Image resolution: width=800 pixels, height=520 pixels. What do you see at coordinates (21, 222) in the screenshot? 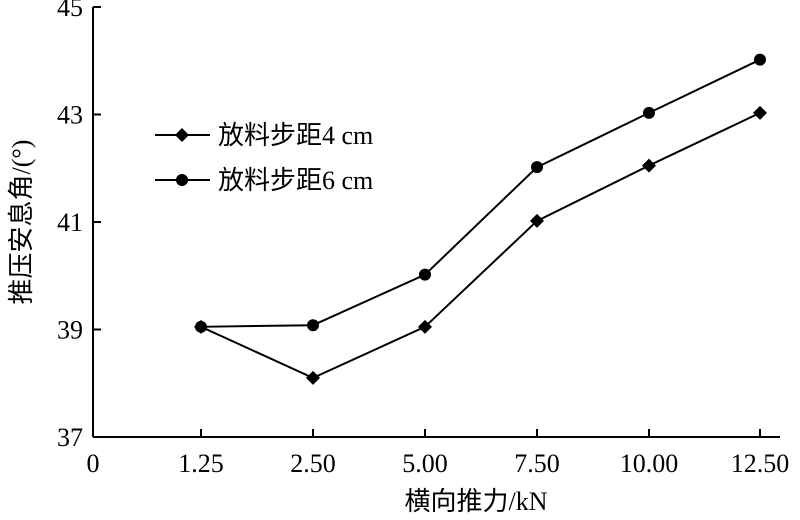
I see `y-axis-title: 推压安息角/(°)` at bounding box center [21, 222].